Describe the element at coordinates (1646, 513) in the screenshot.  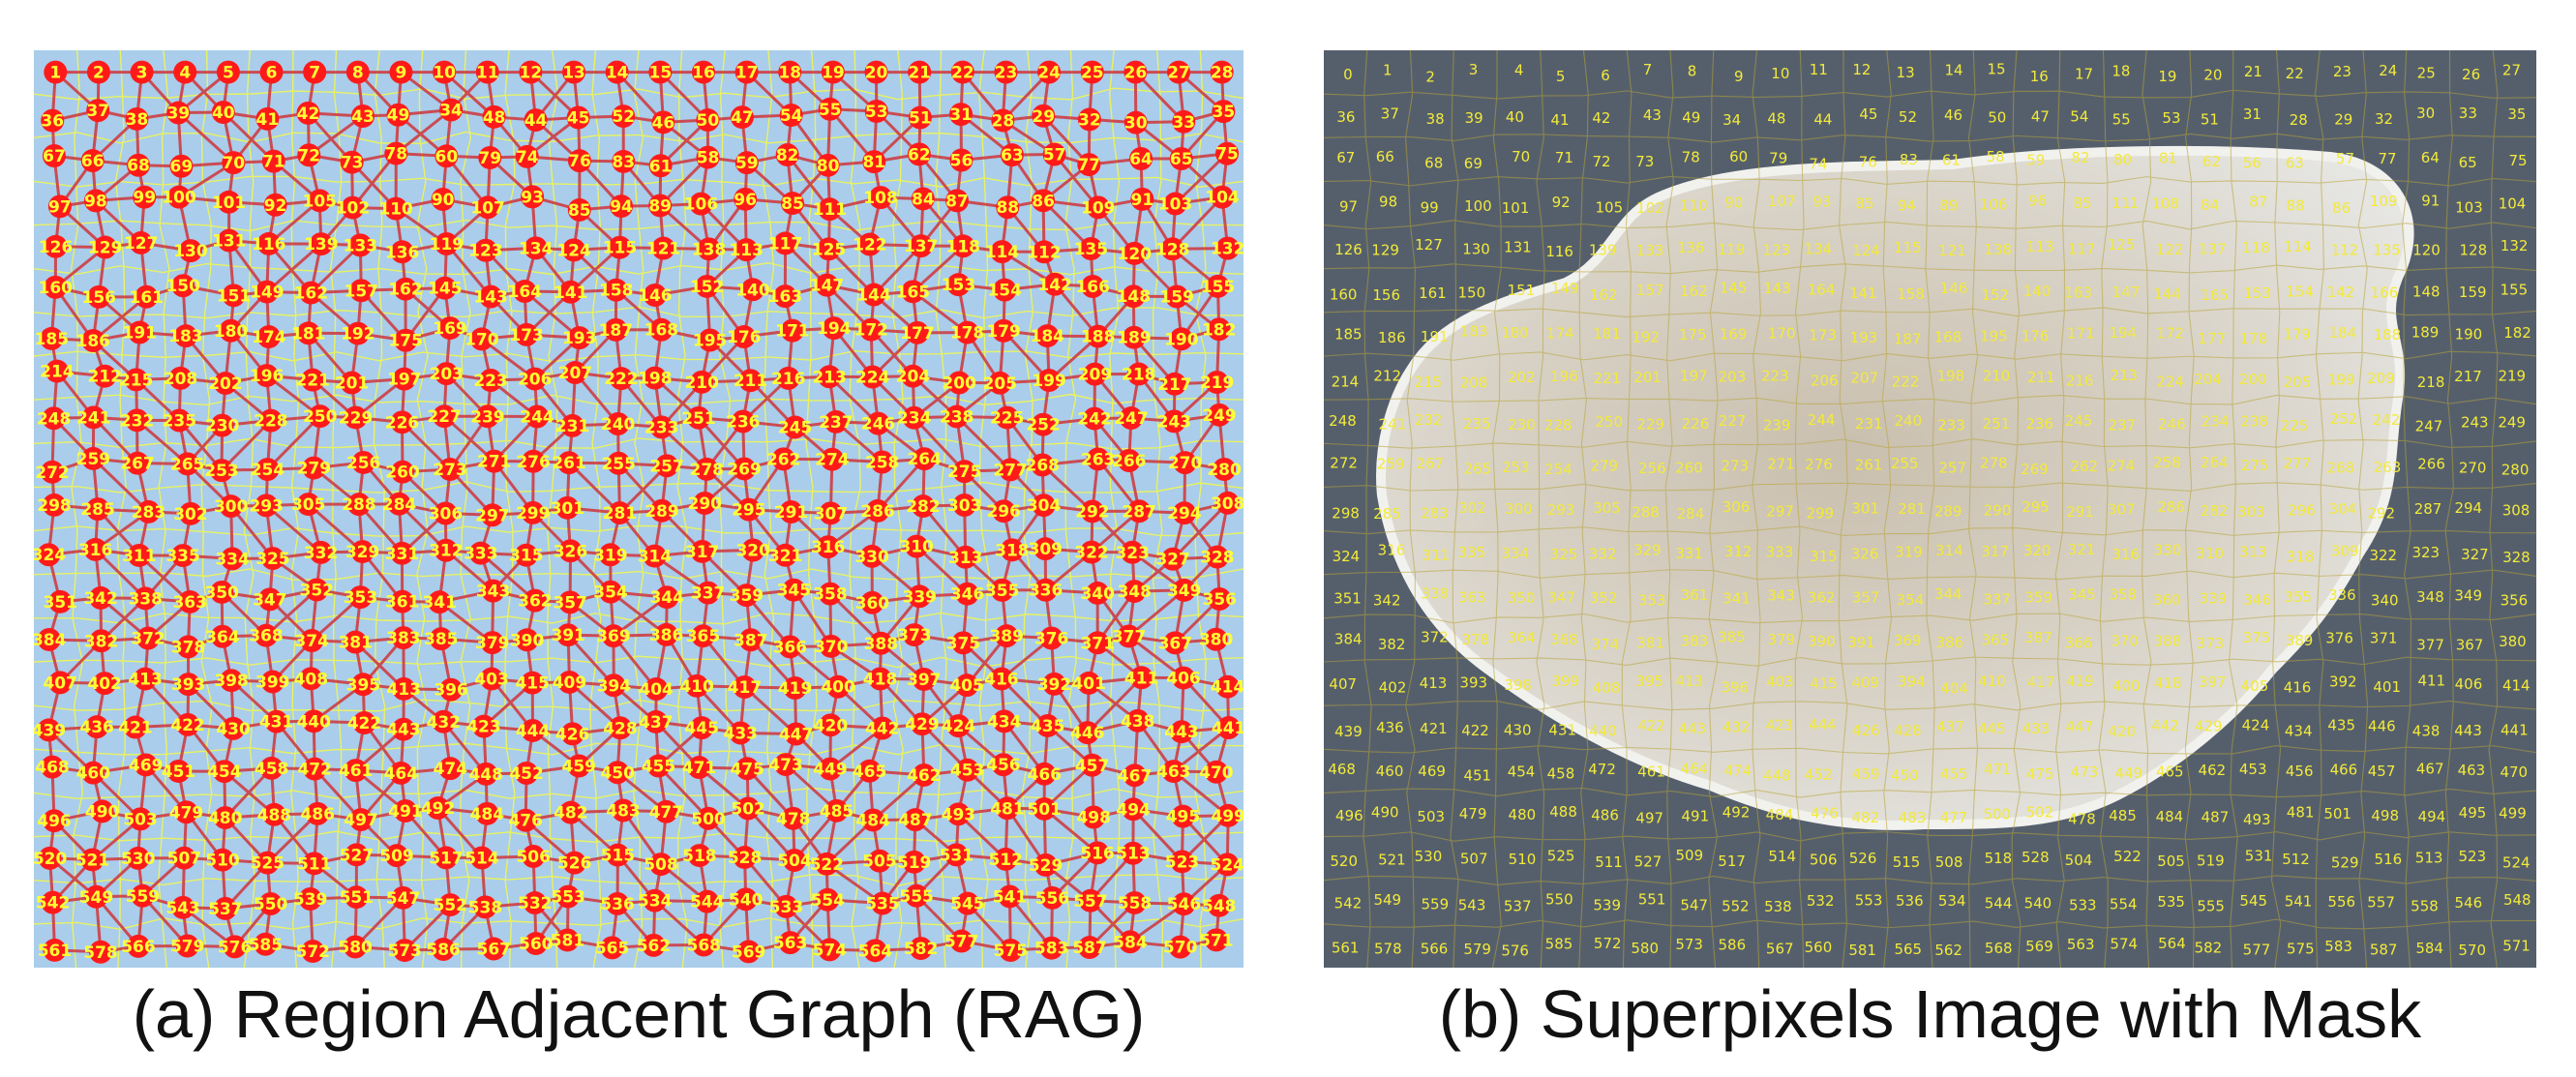
I see `superpixel-label: 288` at that location.